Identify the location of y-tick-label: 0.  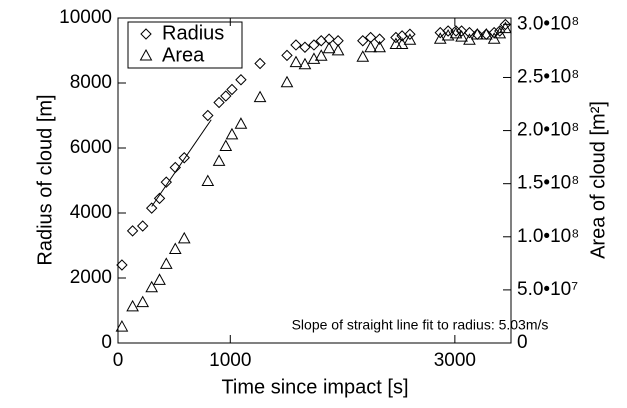
(106, 342).